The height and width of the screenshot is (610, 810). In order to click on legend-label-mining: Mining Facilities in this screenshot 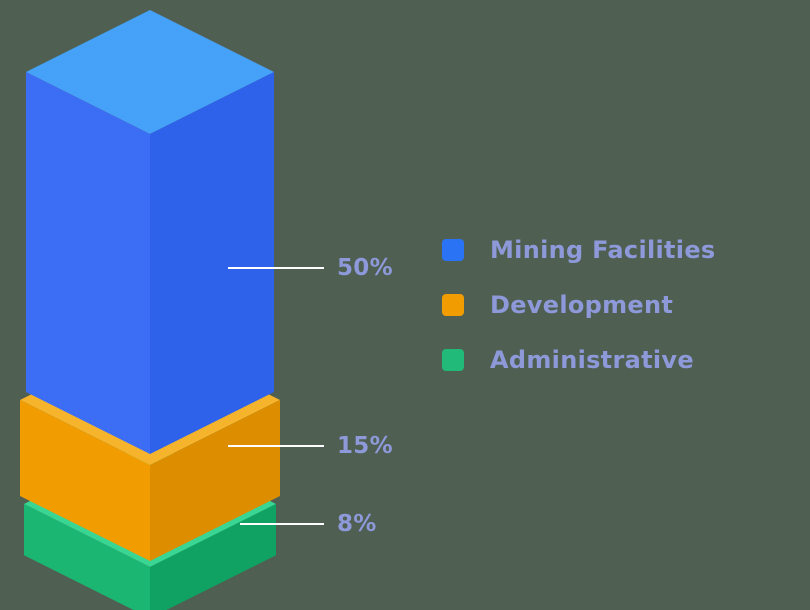, I will do `click(603, 250)`.